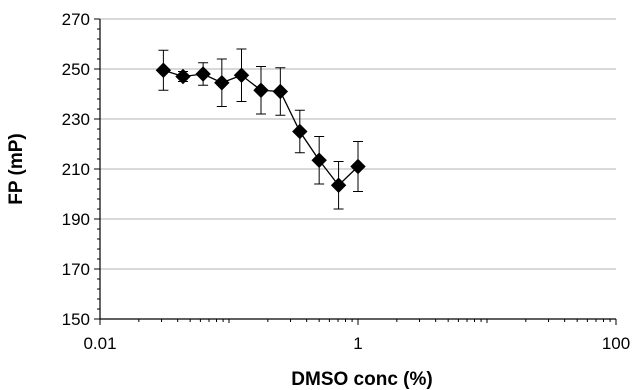 The image size is (634, 390). Describe the element at coordinates (76, 219) in the screenshot. I see `y-tick-label-190: 190` at that location.